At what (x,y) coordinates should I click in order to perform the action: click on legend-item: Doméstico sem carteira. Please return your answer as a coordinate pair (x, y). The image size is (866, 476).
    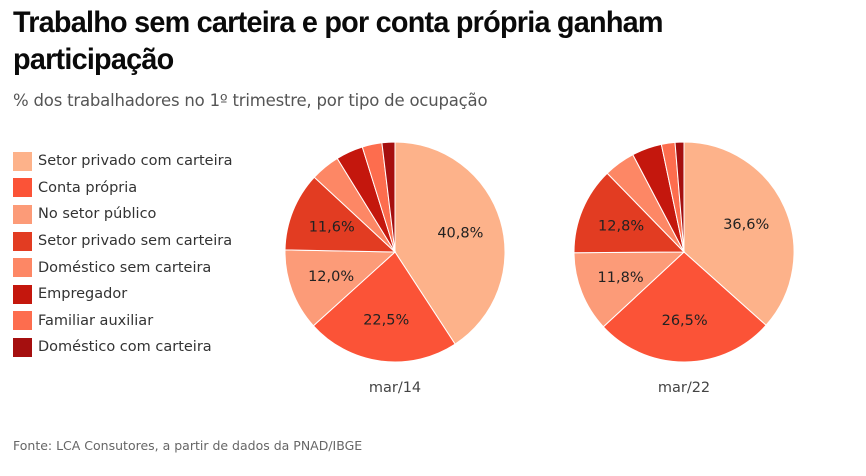
    Looking at the image, I should click on (122, 267).